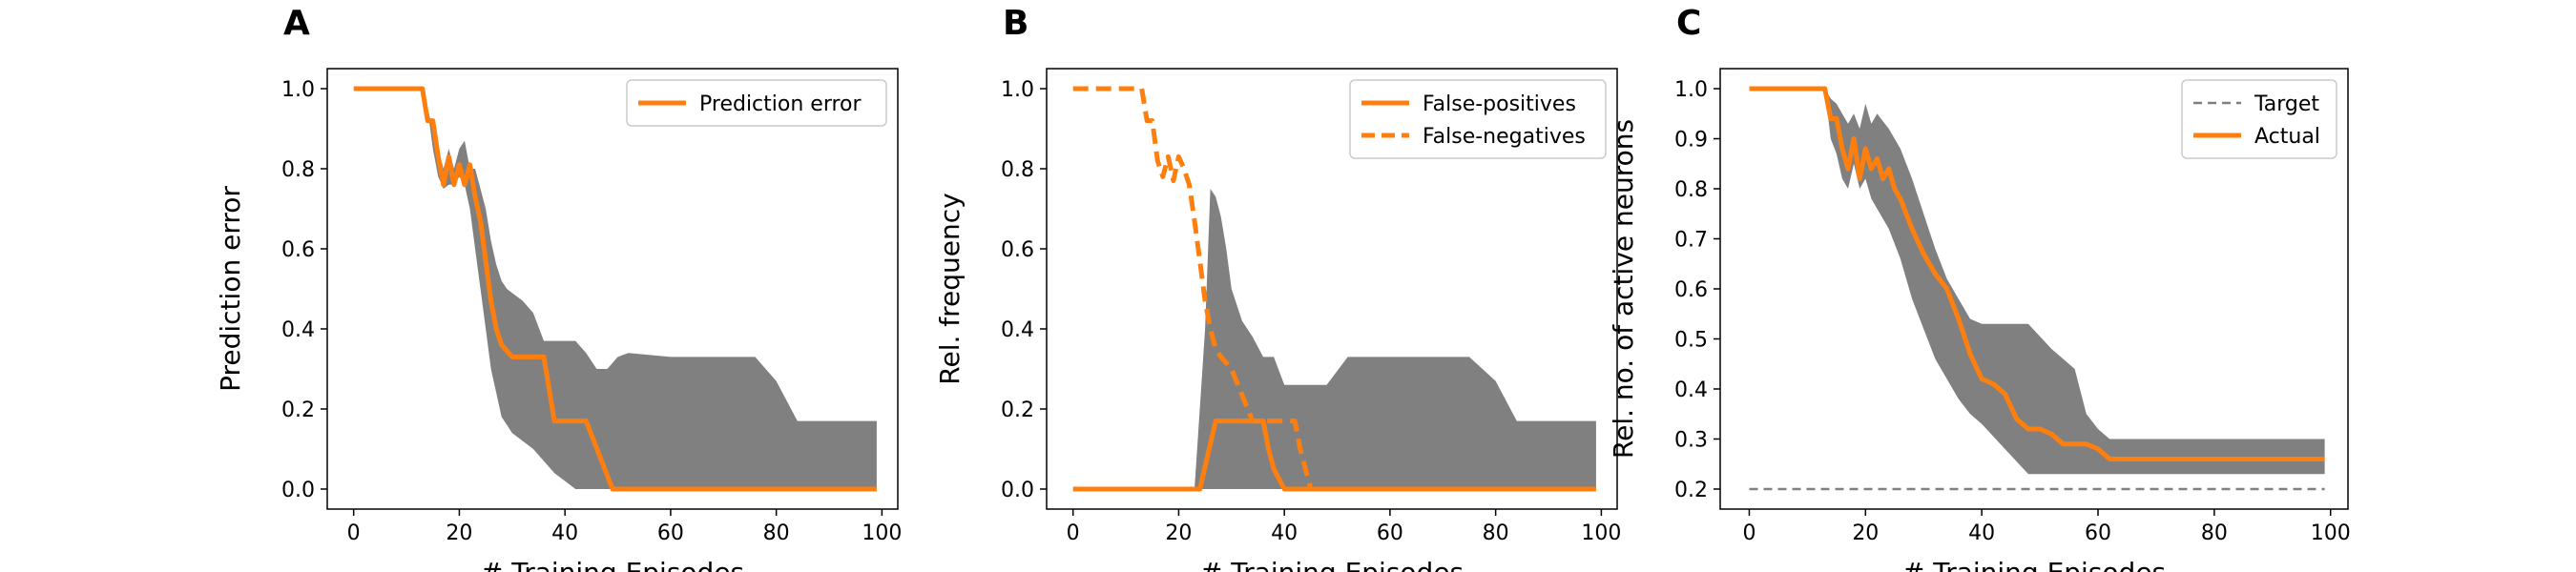 The height and width of the screenshot is (572, 2576). I want to click on legend: False-positives False-negatives, so click(1478, 119).